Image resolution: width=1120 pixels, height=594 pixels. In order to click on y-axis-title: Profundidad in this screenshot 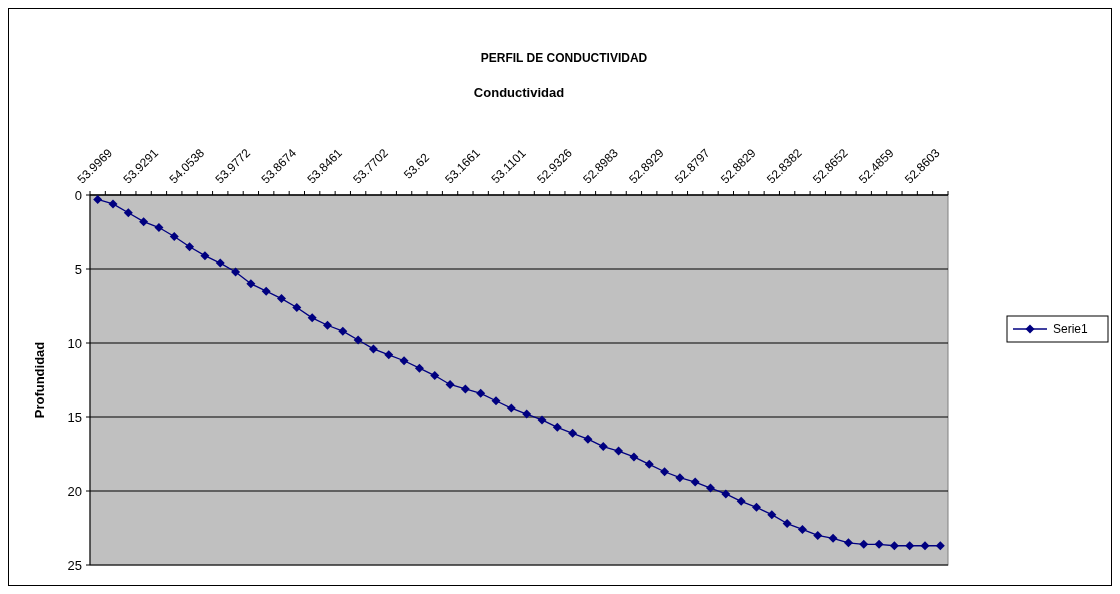, I will do `click(39, 380)`.